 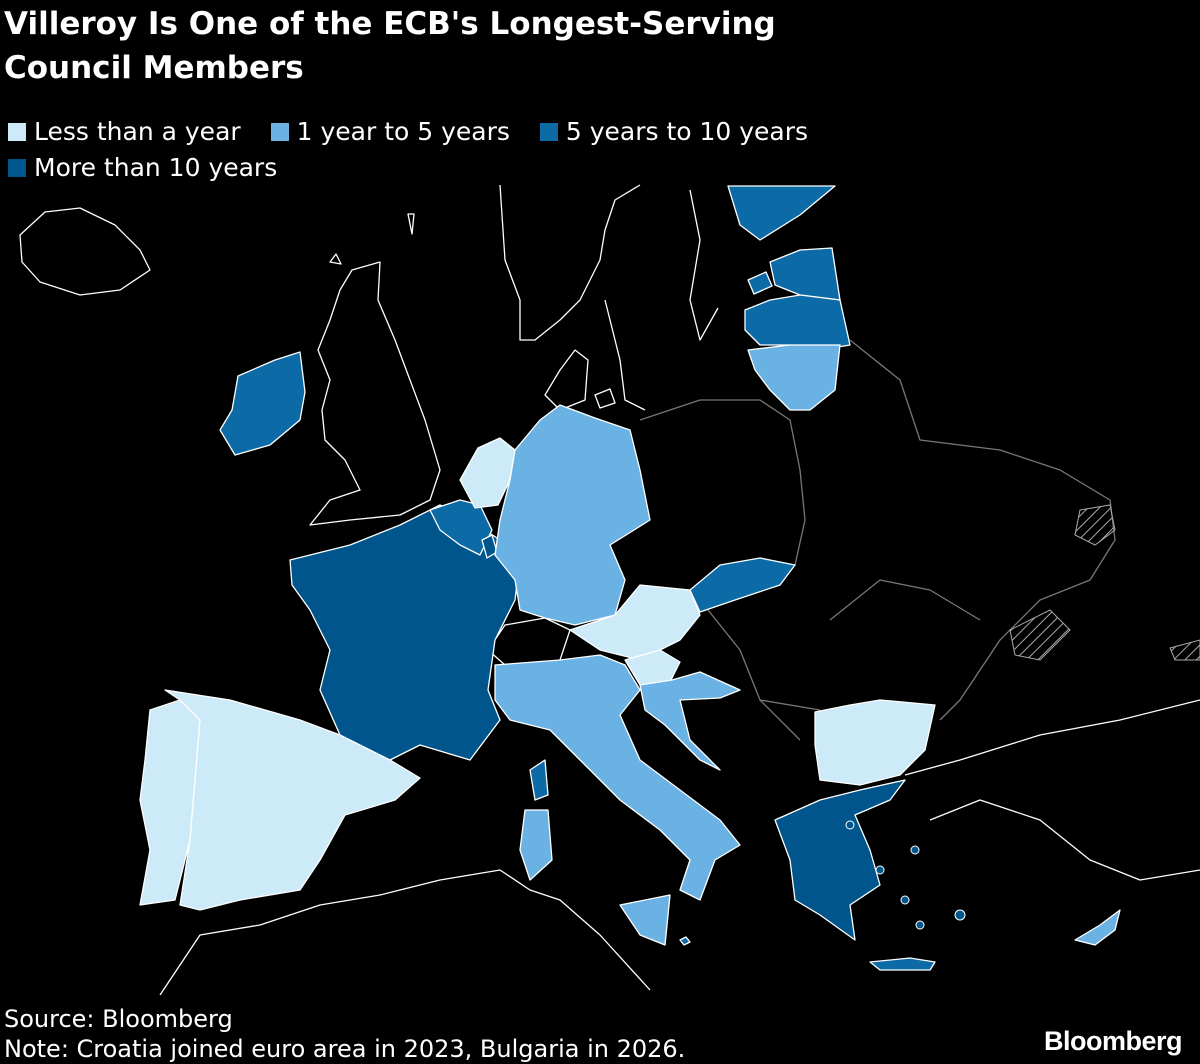 What do you see at coordinates (781, 213) in the screenshot?
I see `country-finland` at bounding box center [781, 213].